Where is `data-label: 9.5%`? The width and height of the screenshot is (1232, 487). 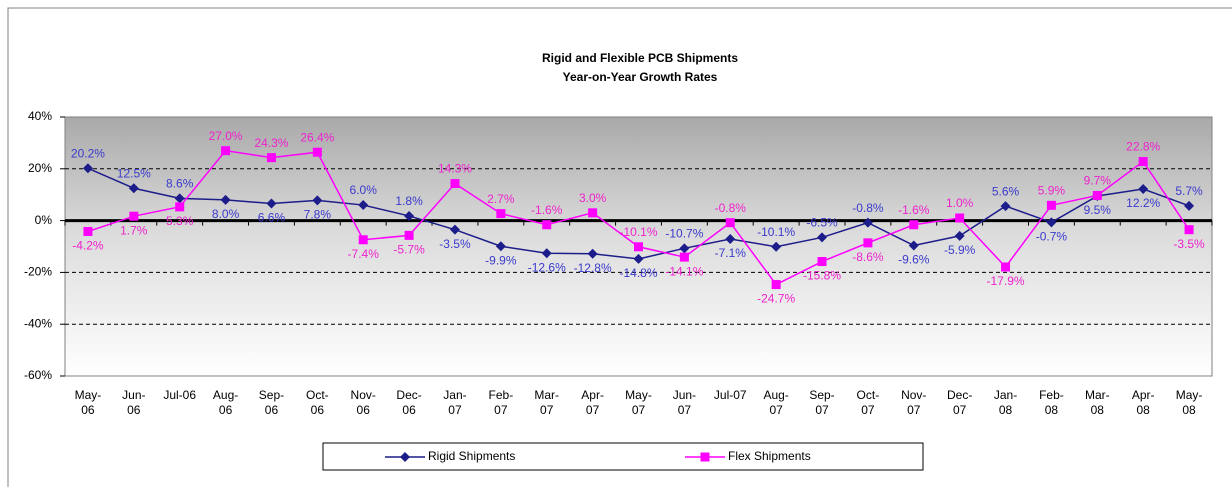
data-label: 9.5% is located at coordinates (1098, 210).